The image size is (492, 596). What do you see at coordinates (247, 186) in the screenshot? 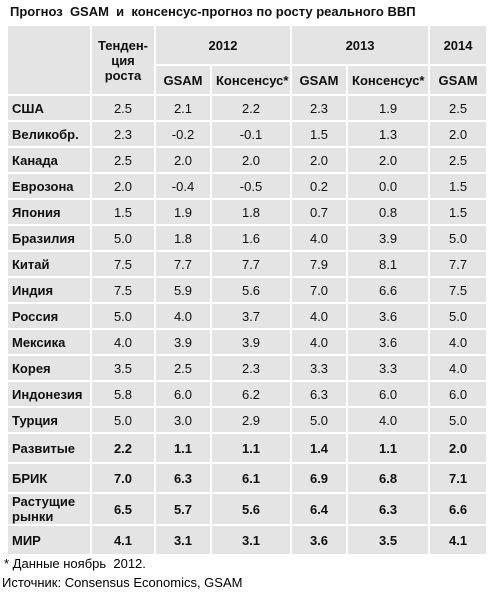
I see `table-row: Еврозона 2.0 -0.4 -0.5 0.2 0.0 1.5` at bounding box center [247, 186].